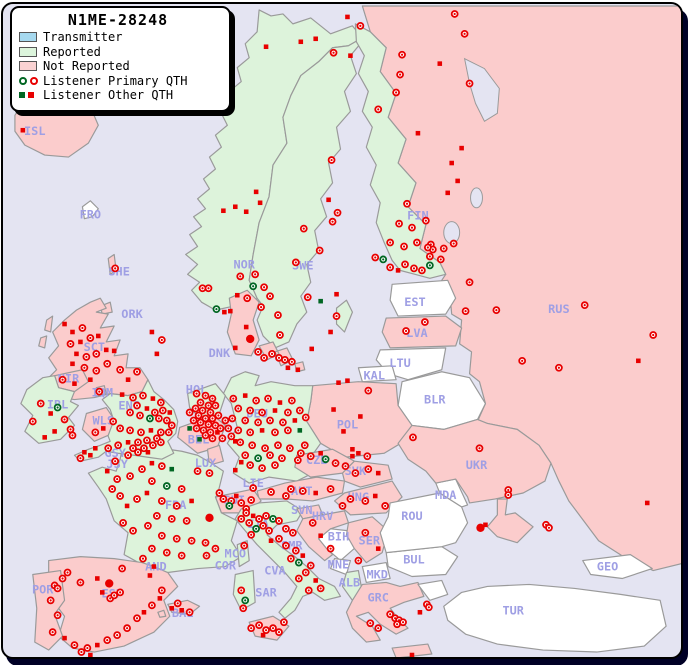 The width and height of the screenshot is (688, 665). What do you see at coordinates (132, 314) in the screenshot?
I see `country-label-ork: ORK` at bounding box center [132, 314].